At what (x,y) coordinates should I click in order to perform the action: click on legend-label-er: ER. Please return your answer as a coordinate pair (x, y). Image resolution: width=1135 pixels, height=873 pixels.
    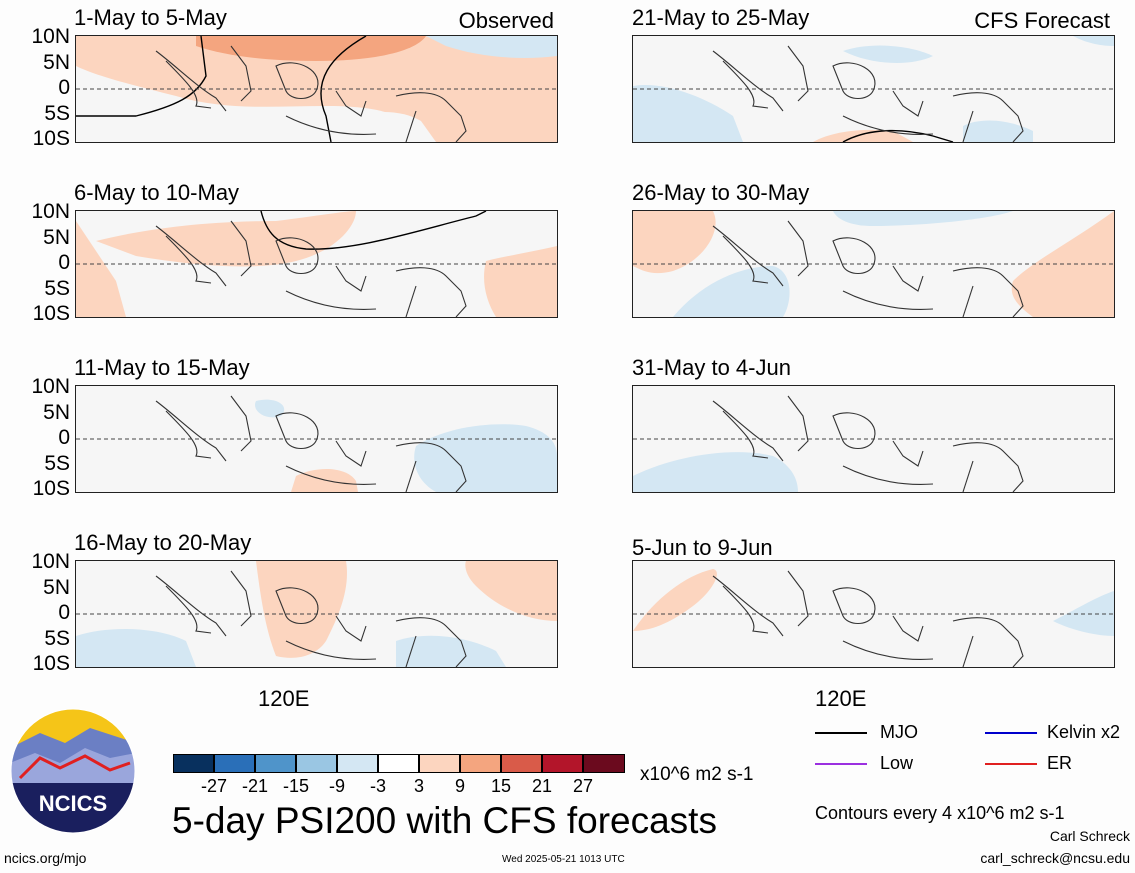
    Looking at the image, I should click on (1060, 763).